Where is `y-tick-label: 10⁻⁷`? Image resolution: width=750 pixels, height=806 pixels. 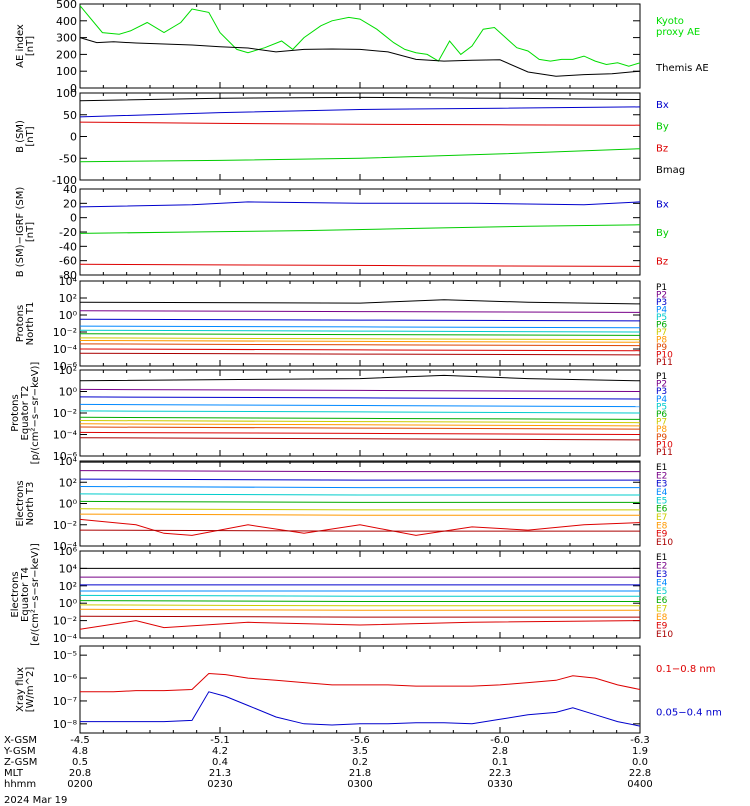
y-tick-label: 10⁻⁷ is located at coordinates (65, 701).